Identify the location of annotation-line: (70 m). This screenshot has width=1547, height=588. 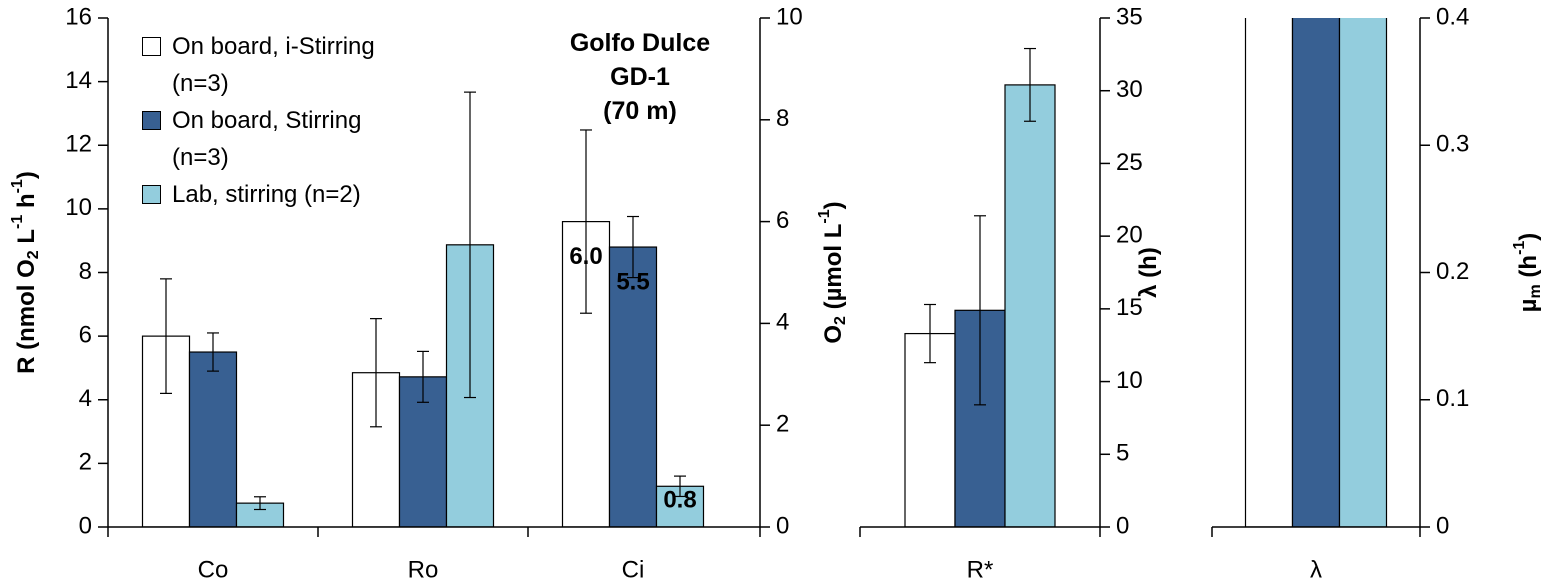
(640, 111).